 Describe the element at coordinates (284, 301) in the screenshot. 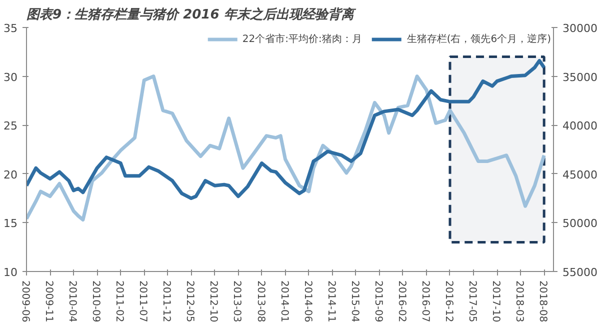

I see `x-tick-label: 2014-01` at that location.